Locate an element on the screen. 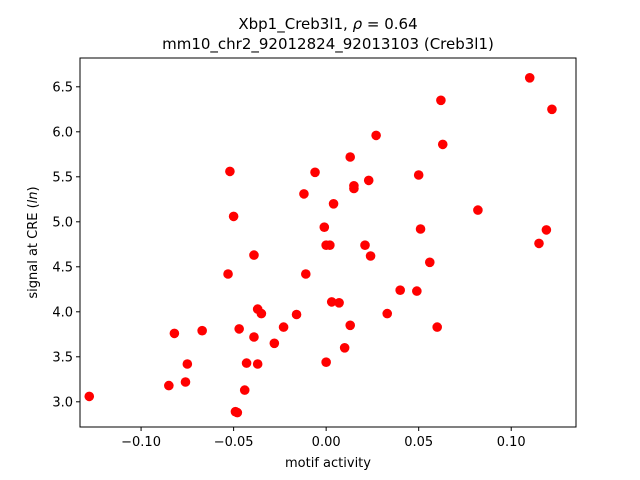  y-tick-label: 3.0 is located at coordinates (62, 402).